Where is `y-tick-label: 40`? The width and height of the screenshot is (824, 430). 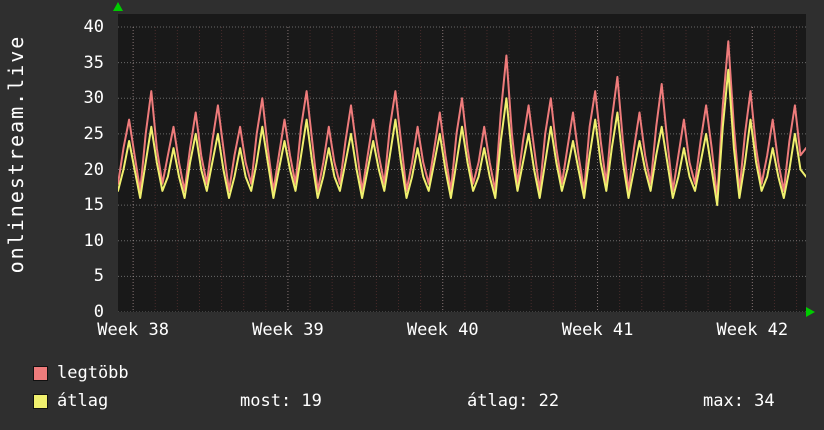
y-tick-label: 40 is located at coordinates (93, 27).